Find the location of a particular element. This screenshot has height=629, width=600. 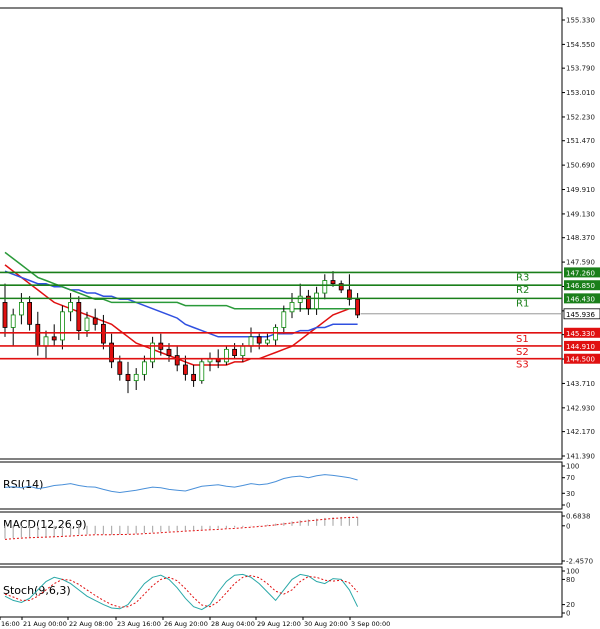

price-tick-label: 147.590 is located at coordinates (580, 263).